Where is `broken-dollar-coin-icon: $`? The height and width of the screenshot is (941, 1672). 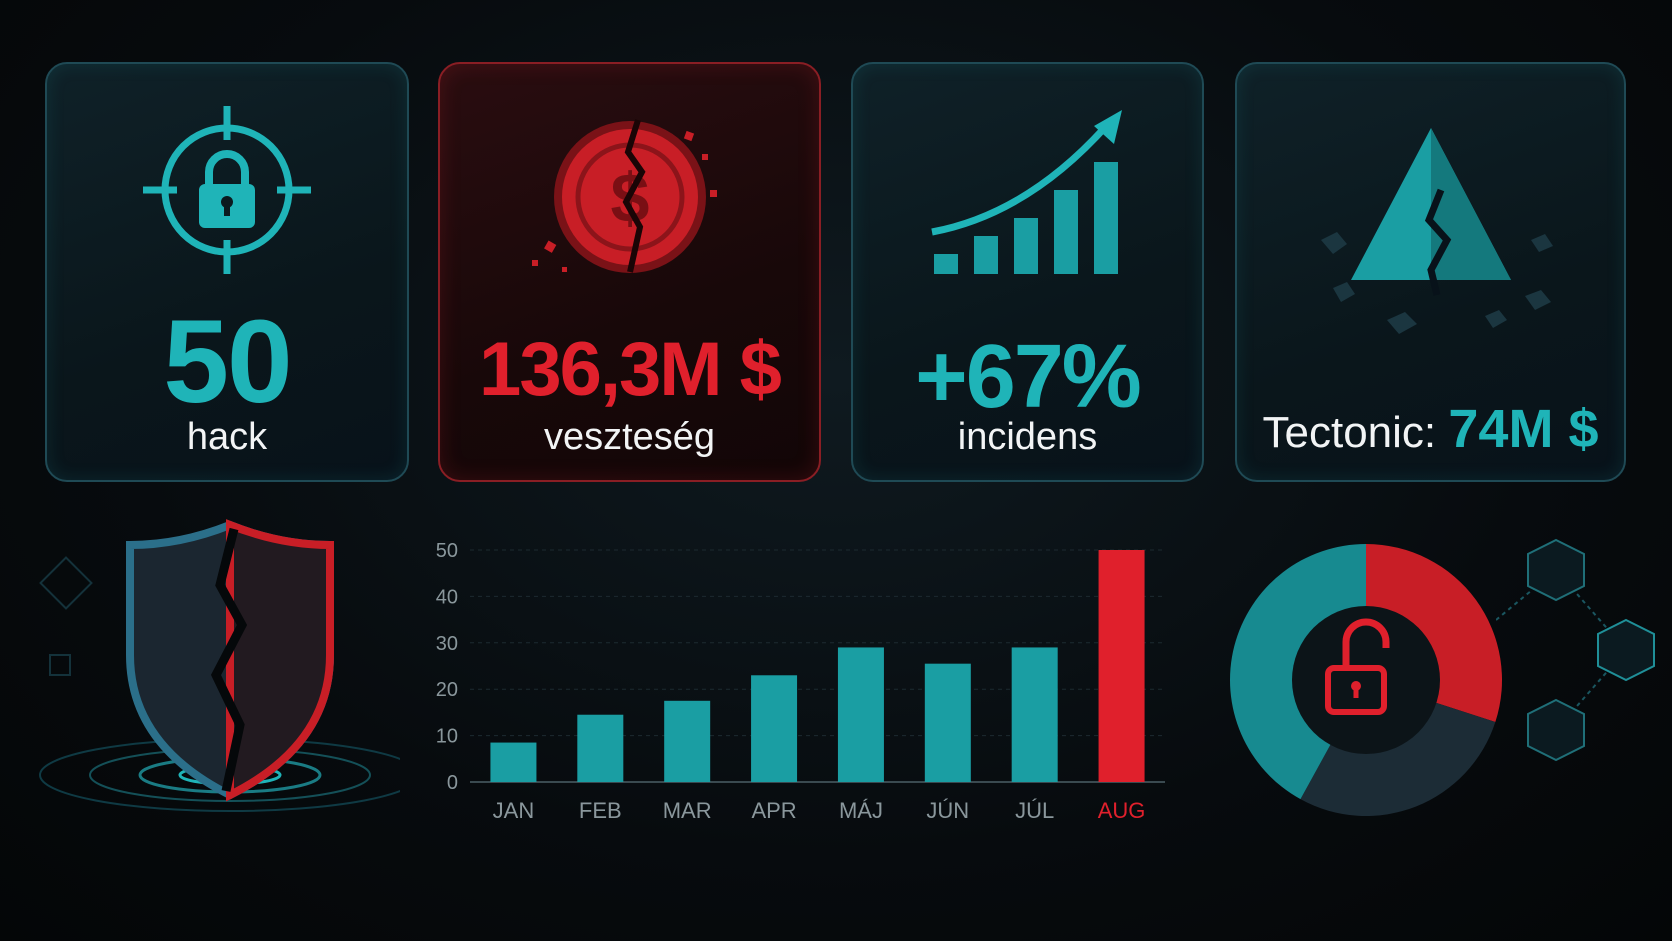
broken-dollar-coin-icon: $ is located at coordinates (624, 196).